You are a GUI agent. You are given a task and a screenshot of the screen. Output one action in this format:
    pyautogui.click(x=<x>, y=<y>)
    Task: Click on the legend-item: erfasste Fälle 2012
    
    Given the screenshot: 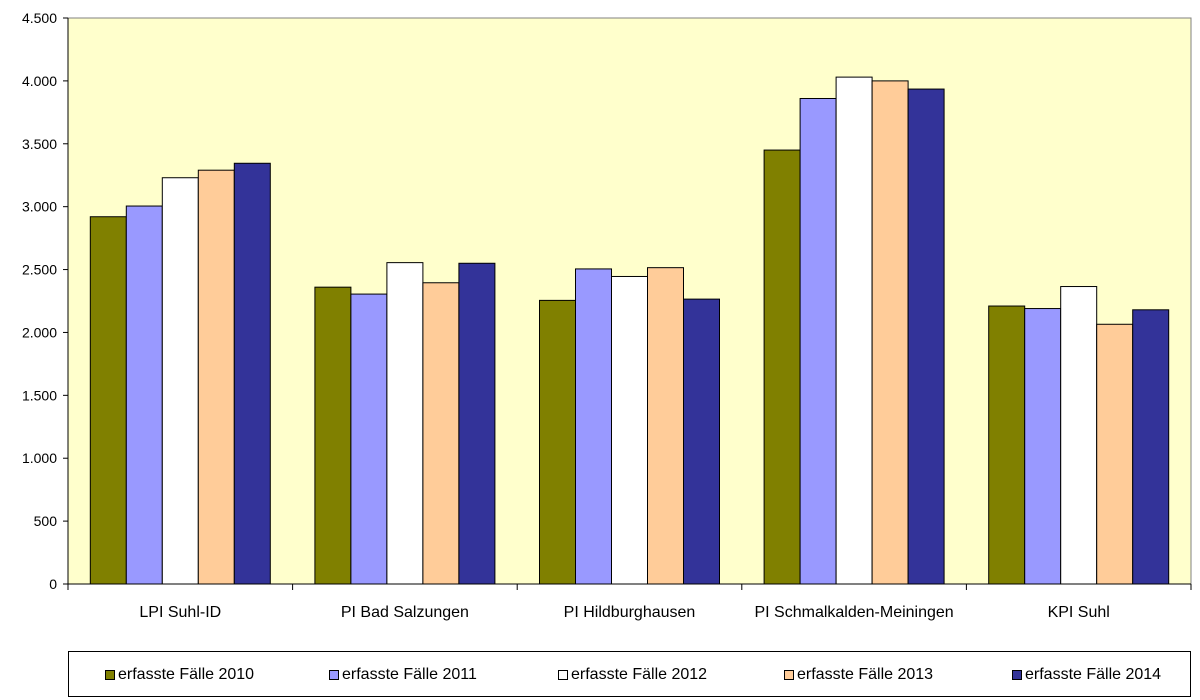 What is the action you would take?
    pyautogui.click(x=632, y=675)
    